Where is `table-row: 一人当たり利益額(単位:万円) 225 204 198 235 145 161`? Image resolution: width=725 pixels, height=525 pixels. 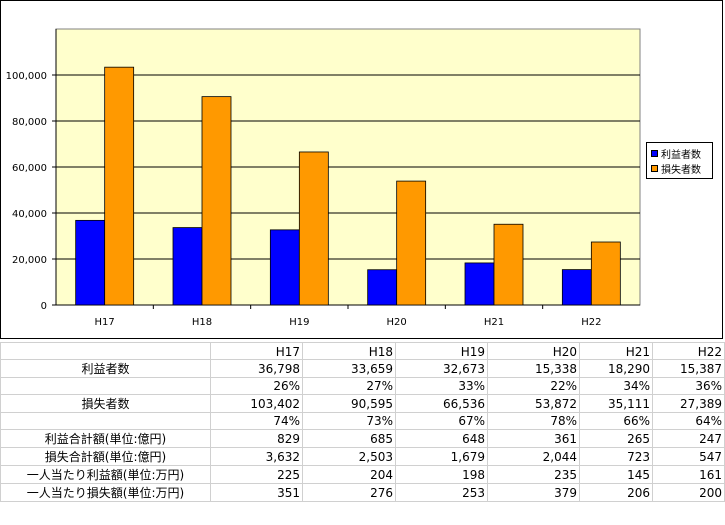 table-row: 一人当たり利益額(単位:万円) 225 204 198 235 145 161 is located at coordinates (362, 474).